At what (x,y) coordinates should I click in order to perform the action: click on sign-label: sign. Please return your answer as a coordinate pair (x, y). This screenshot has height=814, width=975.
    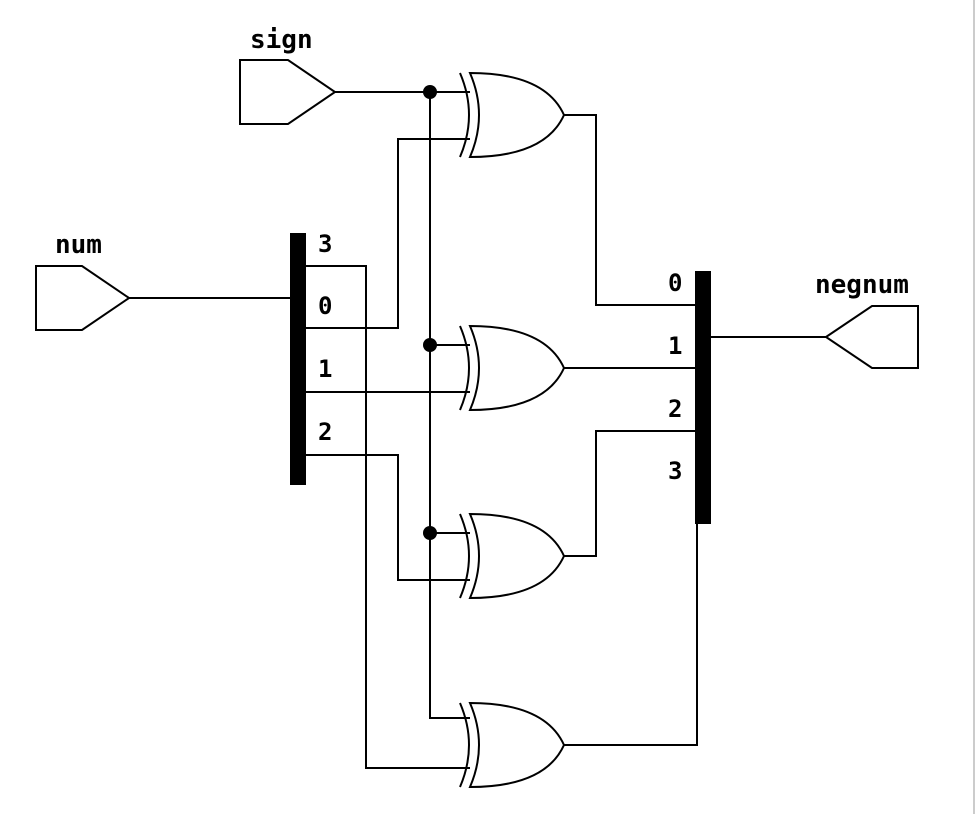
    Looking at the image, I should click on (281, 40).